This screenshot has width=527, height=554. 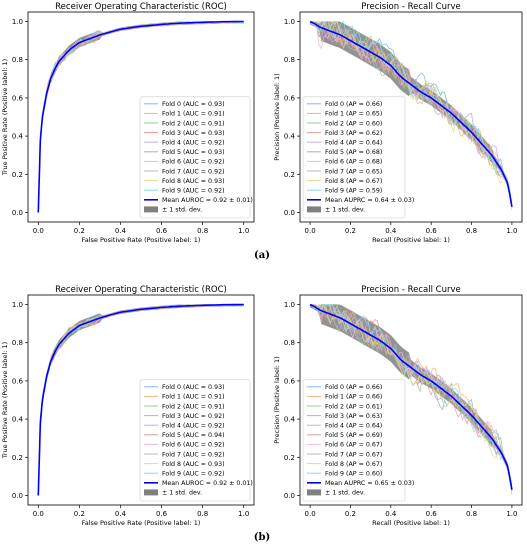 I want to click on legend-entry: Fold 0 (AP = 0.66), so click(x=353, y=104).